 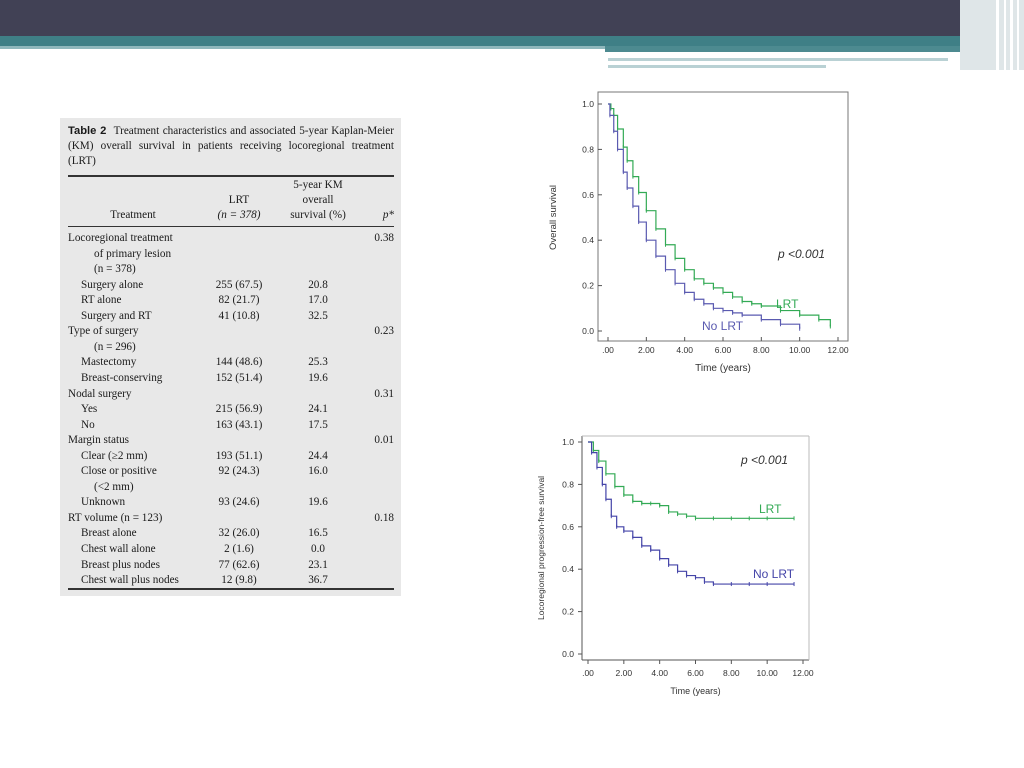 What do you see at coordinates (384, 331) in the screenshot?
I see `table-cell-p-value: 0.23` at bounding box center [384, 331].